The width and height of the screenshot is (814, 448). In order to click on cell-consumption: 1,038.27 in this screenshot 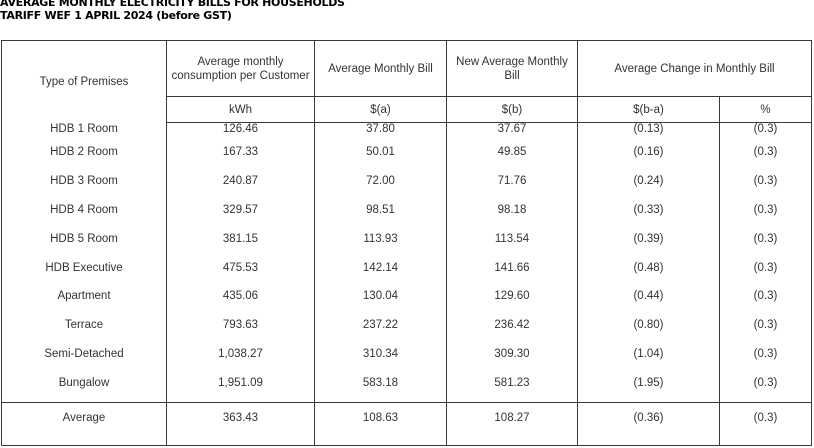, I will do `click(240, 359)`.